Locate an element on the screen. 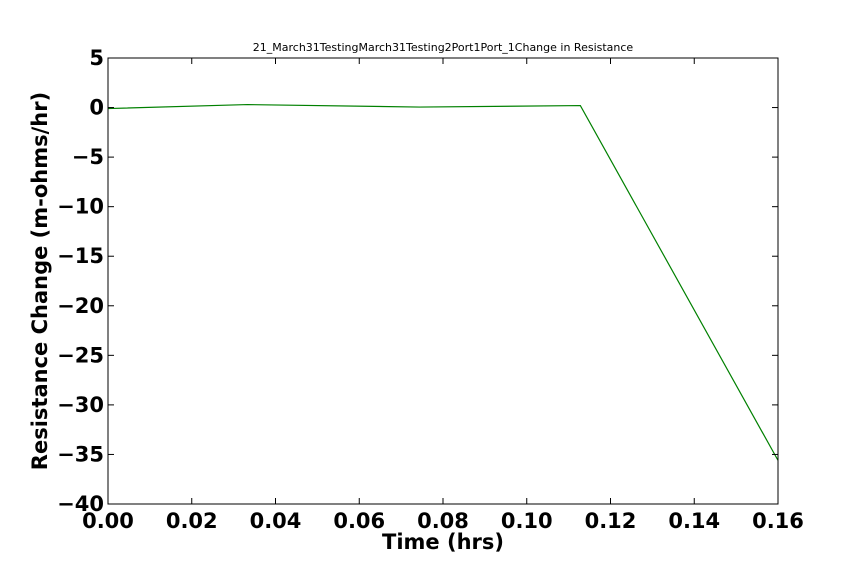  y-tick-label: −30 is located at coordinates (80, 405).